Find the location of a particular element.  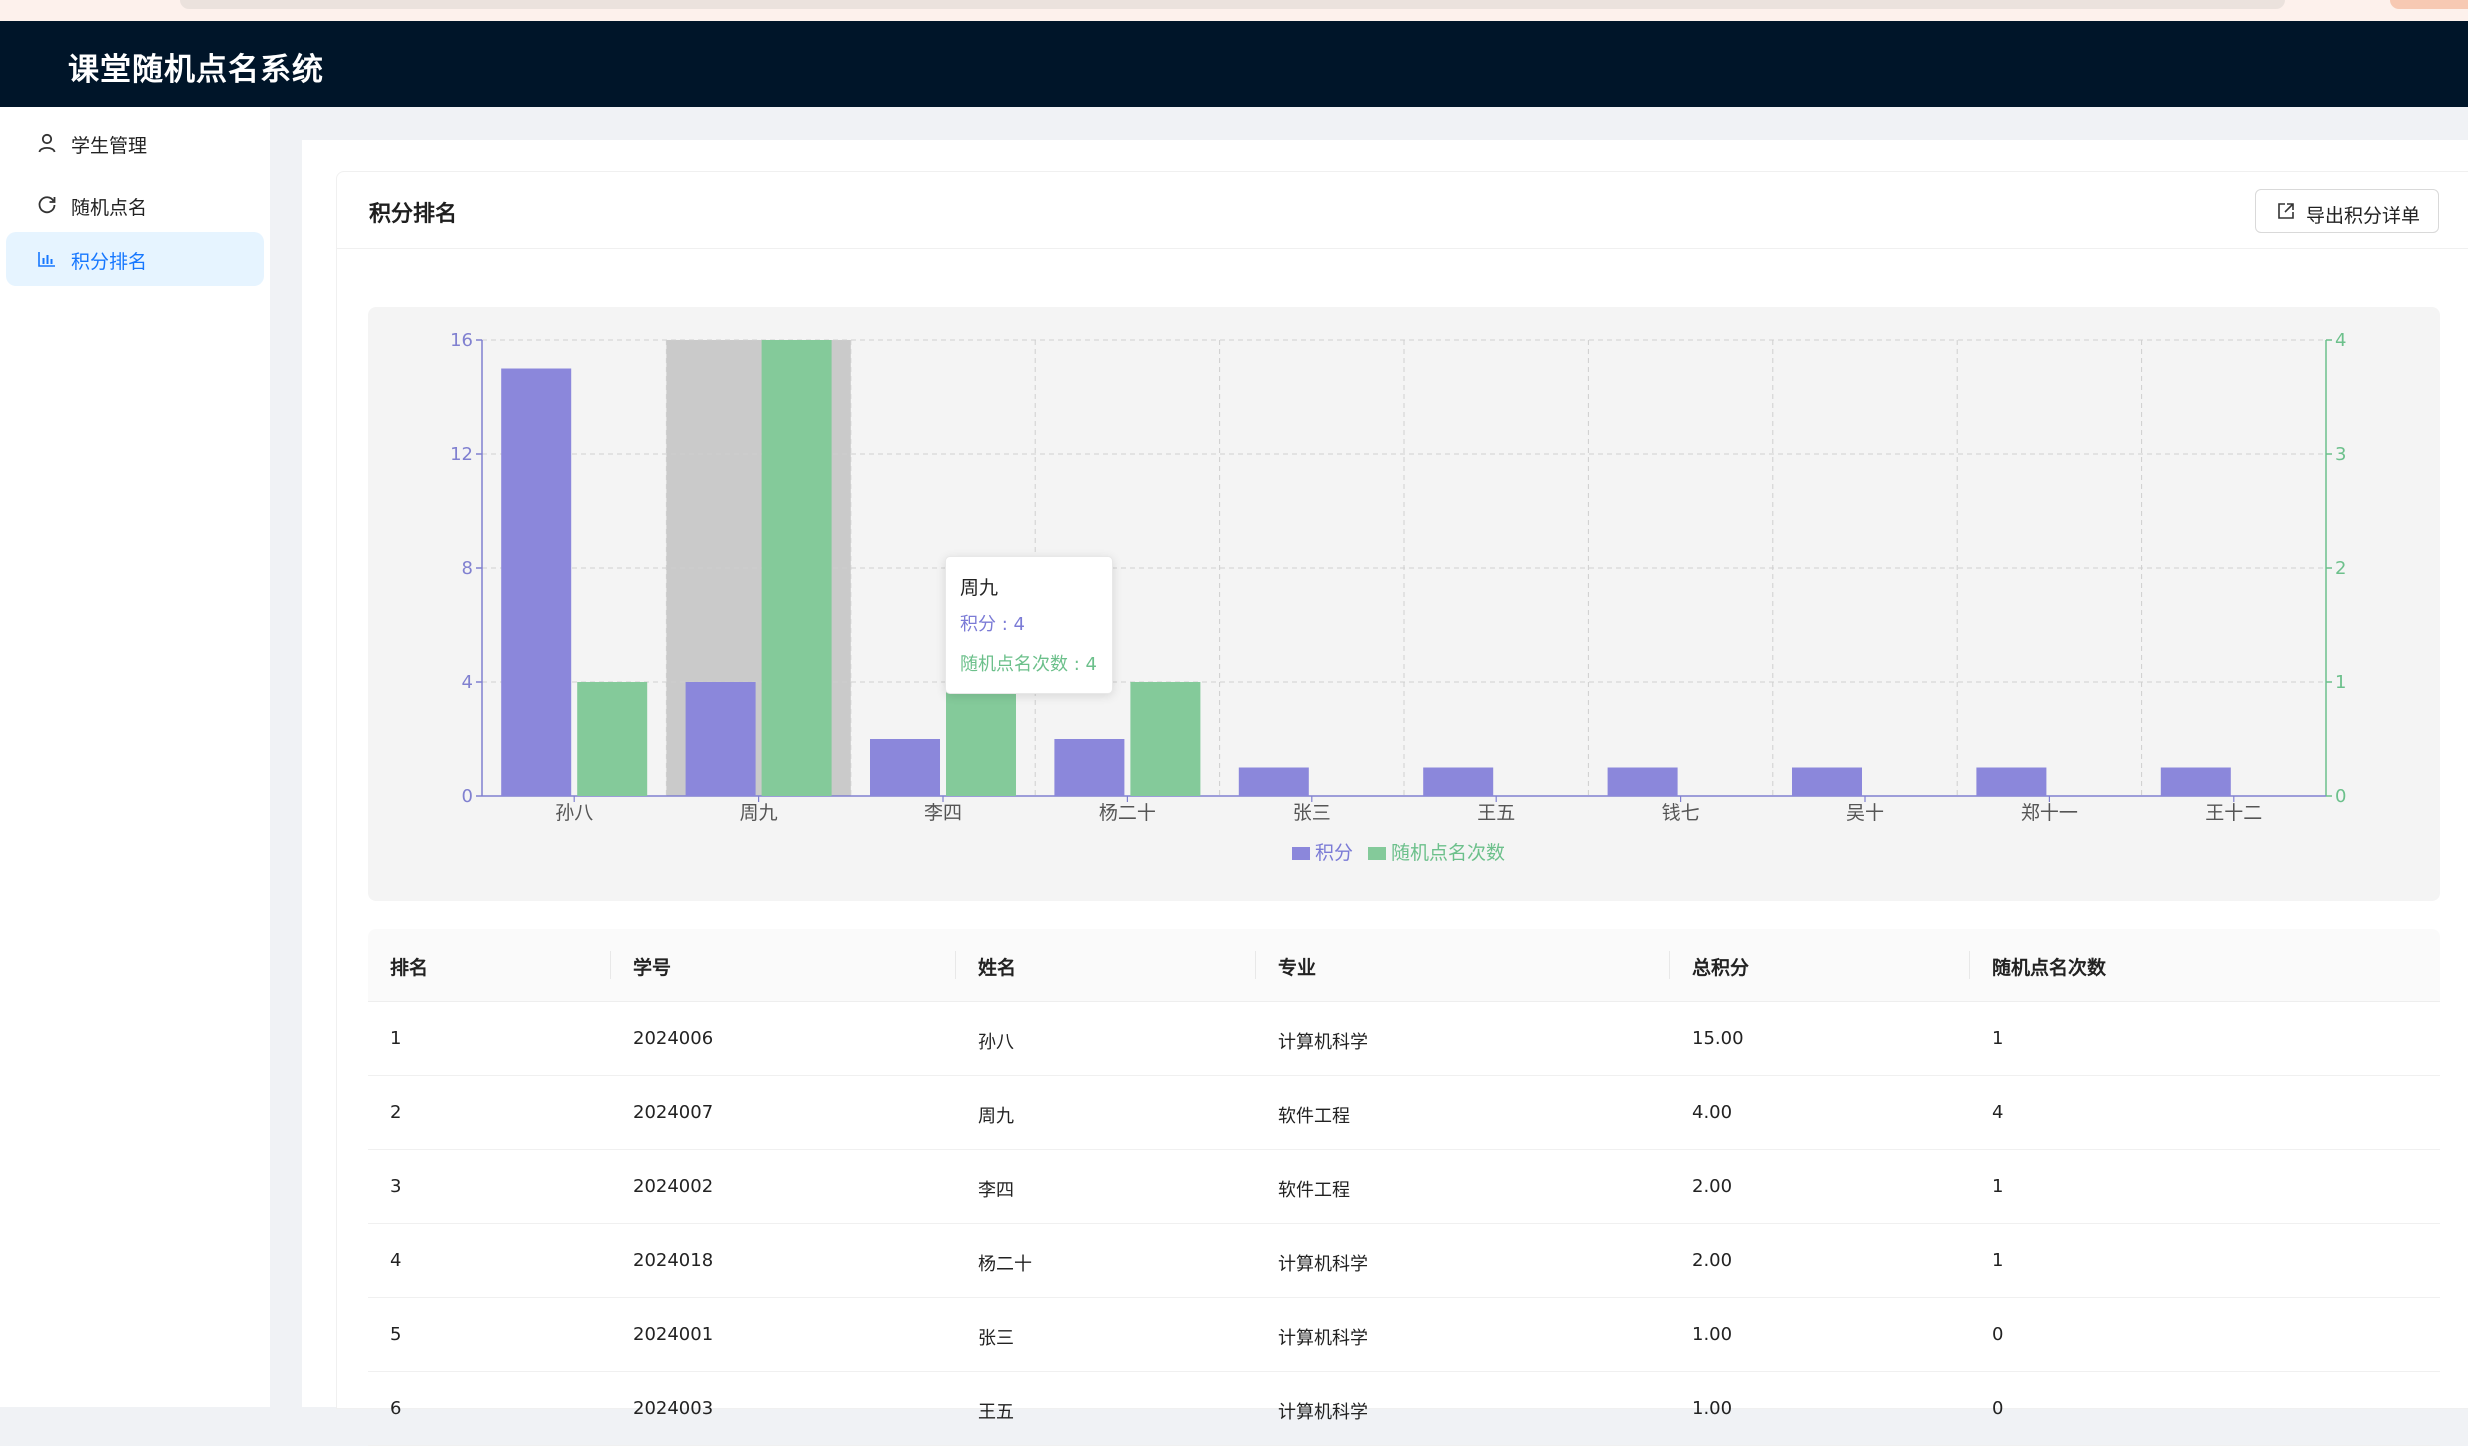

export-score-button: 导出积分详单 is located at coordinates (2347, 211).